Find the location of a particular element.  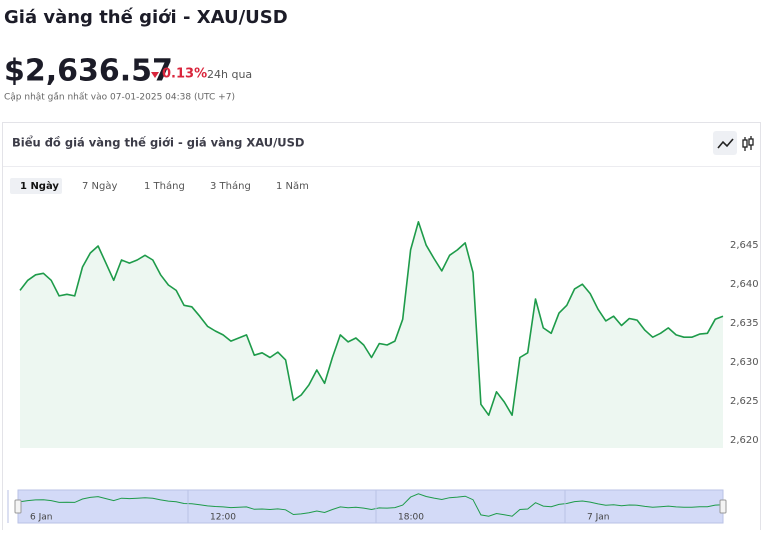

y-tick-label: 2,645 is located at coordinates (744, 245).